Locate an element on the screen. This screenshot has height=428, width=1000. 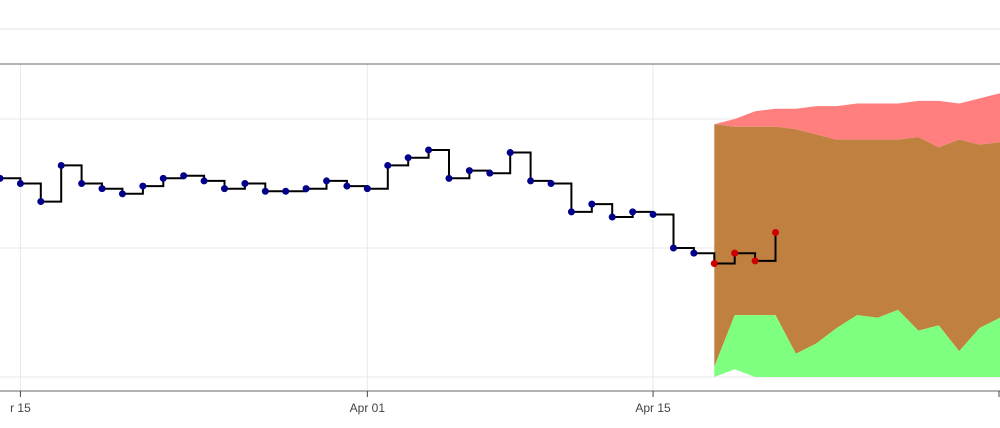
upper-band-area is located at coordinates (857, 120).